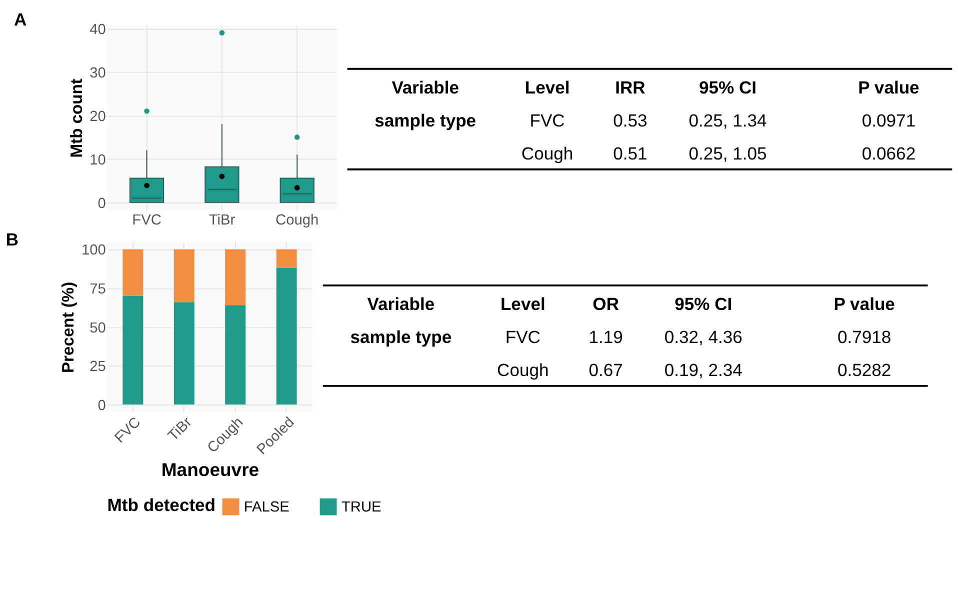 The height and width of the screenshot is (601, 958). I want to click on text: 0.25, 1.34, so click(728, 120).